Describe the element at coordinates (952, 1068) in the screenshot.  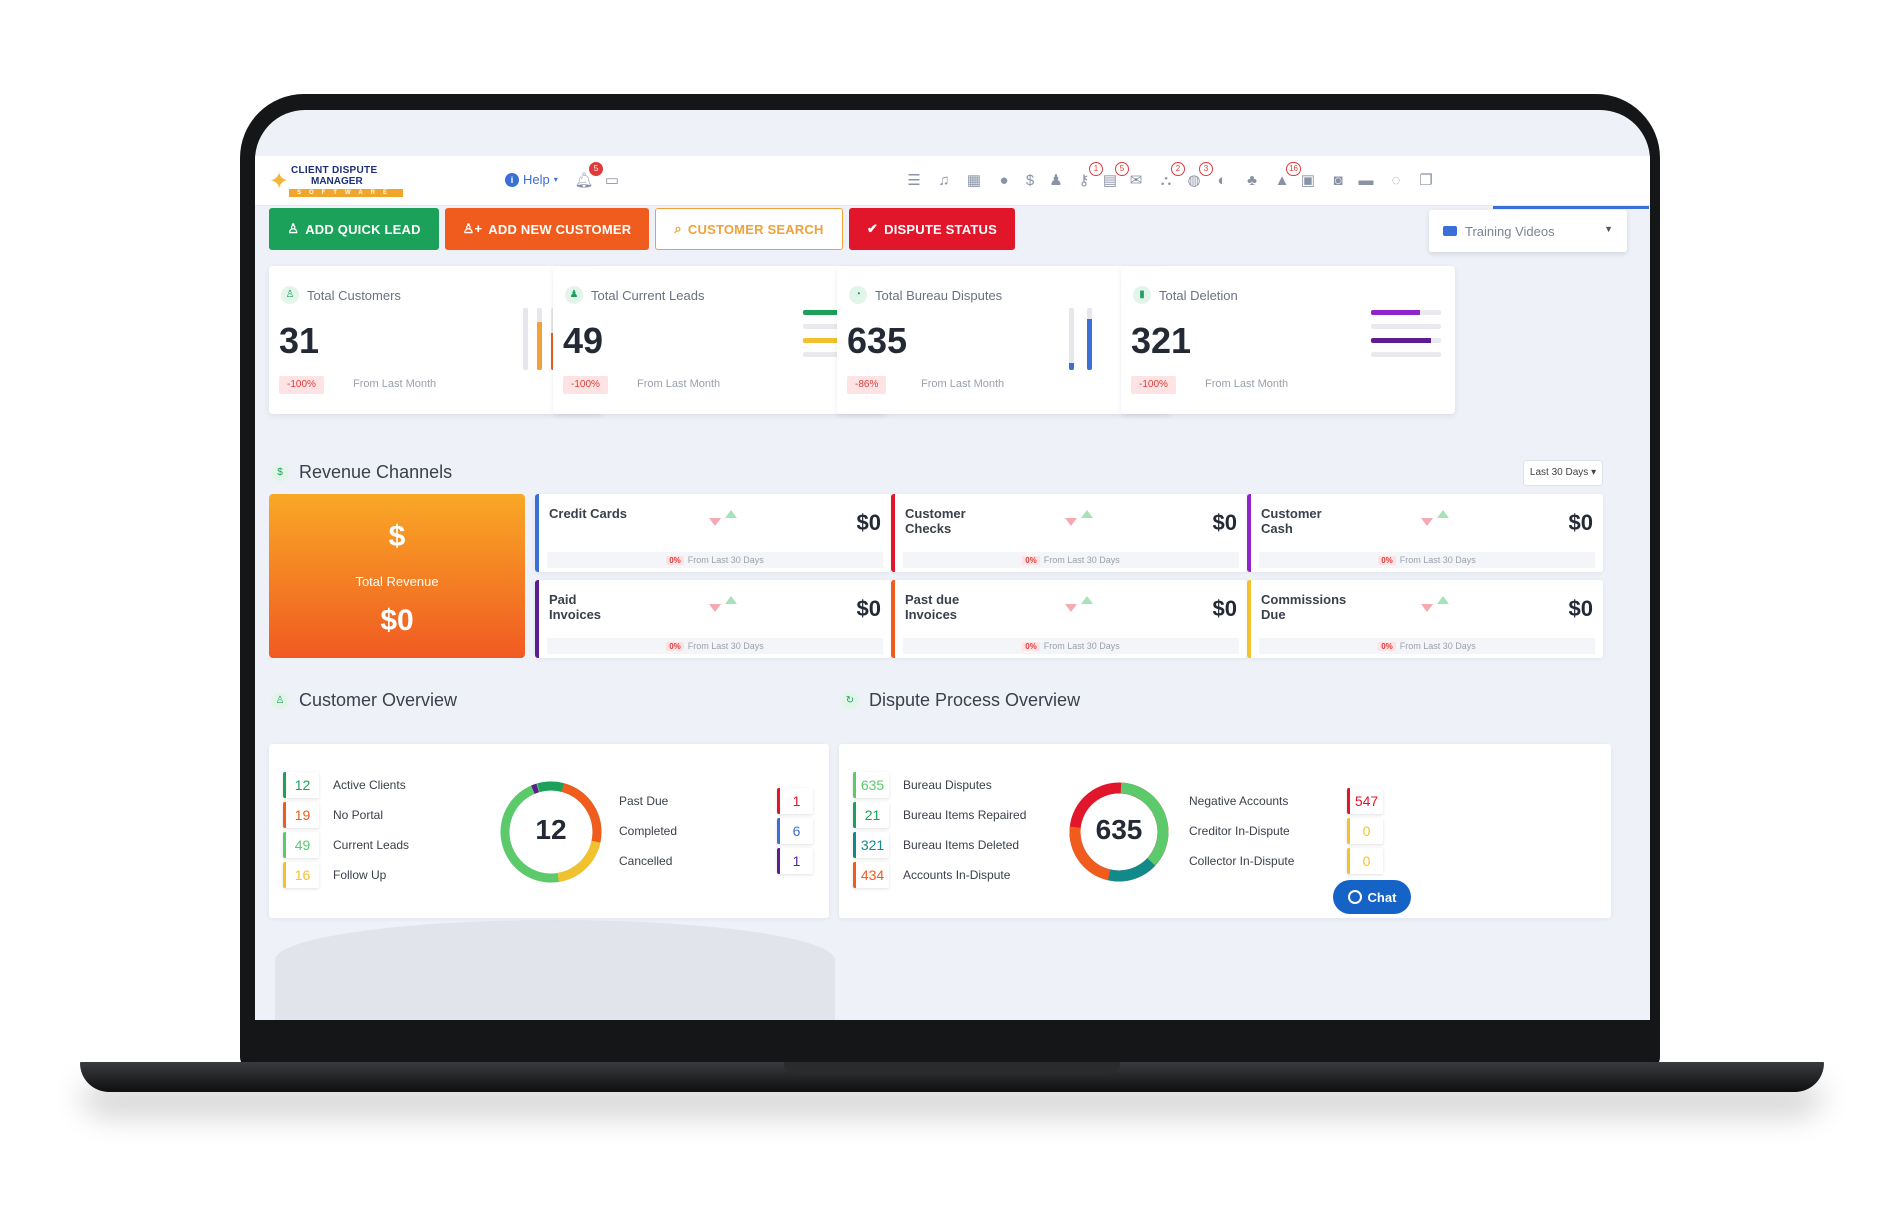
I see `laptop-notch` at that location.